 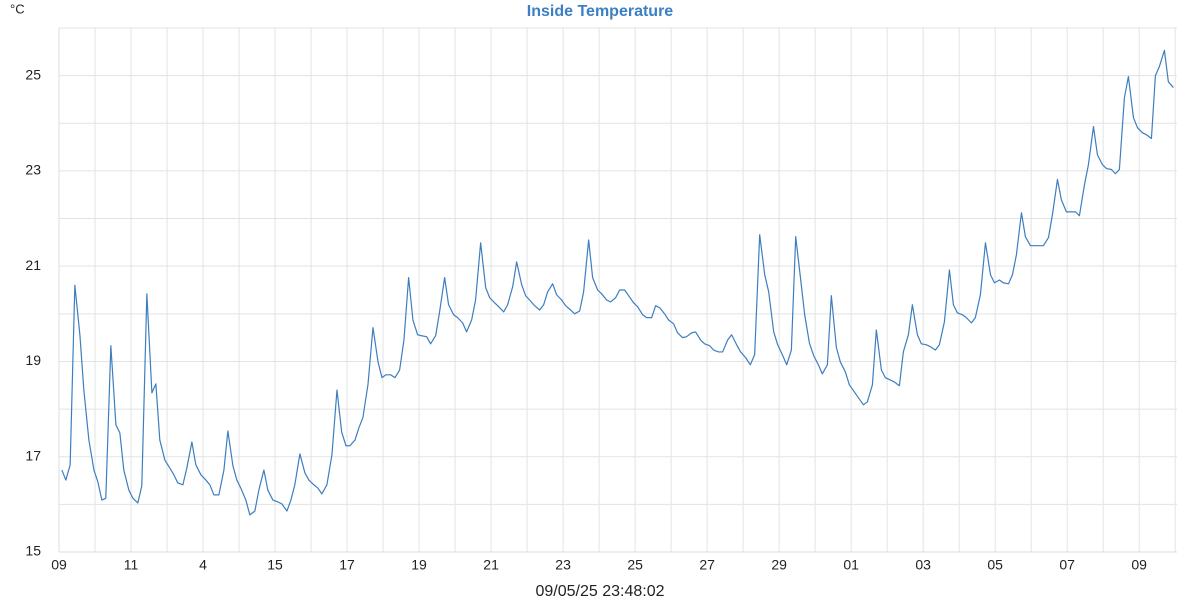 What do you see at coordinates (995, 565) in the screenshot?
I see `x-tick-label: 05` at bounding box center [995, 565].